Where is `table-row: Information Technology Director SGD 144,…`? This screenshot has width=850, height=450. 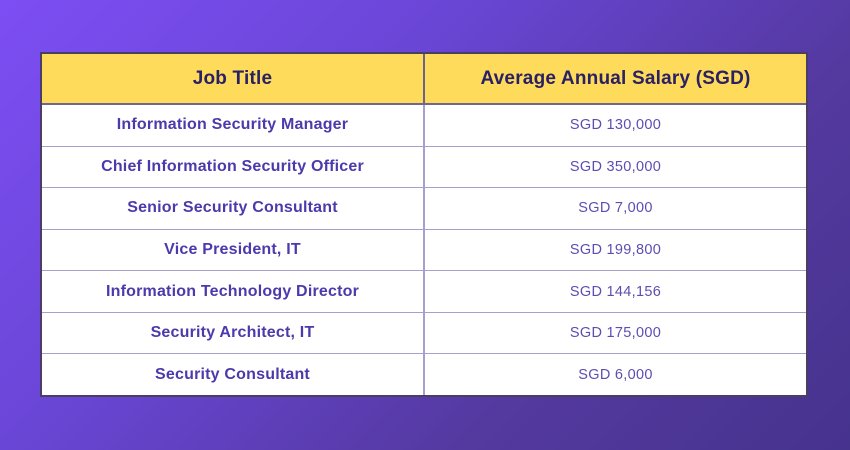
table-row: Information Technology Director SGD 144,… is located at coordinates (424, 291).